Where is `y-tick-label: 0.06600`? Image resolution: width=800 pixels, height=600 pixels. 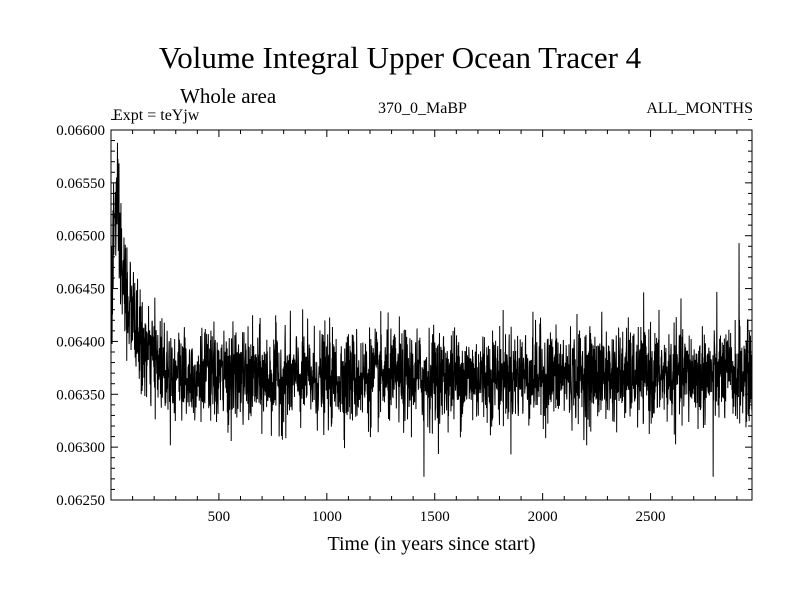 y-tick-label: 0.06600 is located at coordinates (80, 131).